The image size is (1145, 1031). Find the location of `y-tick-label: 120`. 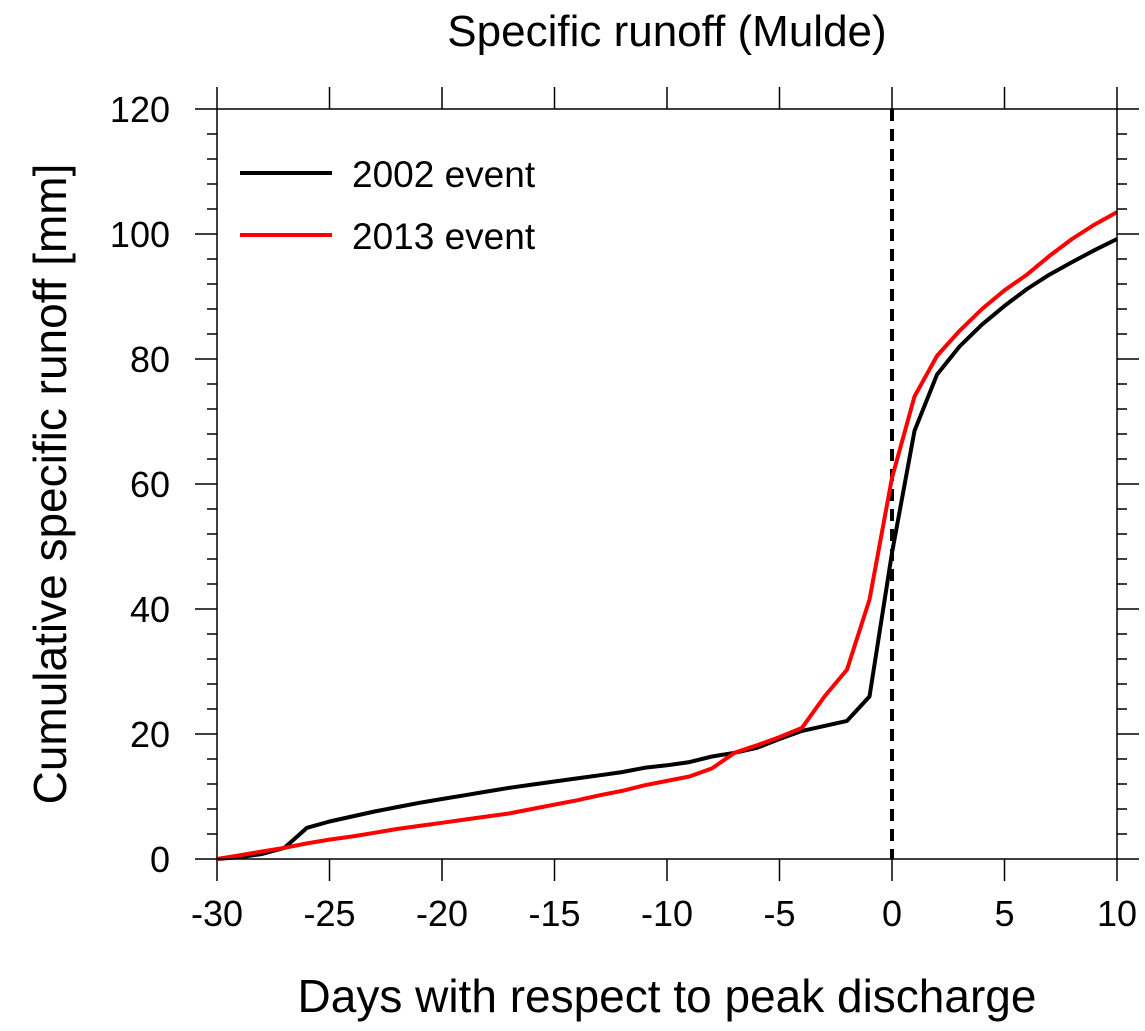

y-tick-label: 120 is located at coordinates (140, 109).